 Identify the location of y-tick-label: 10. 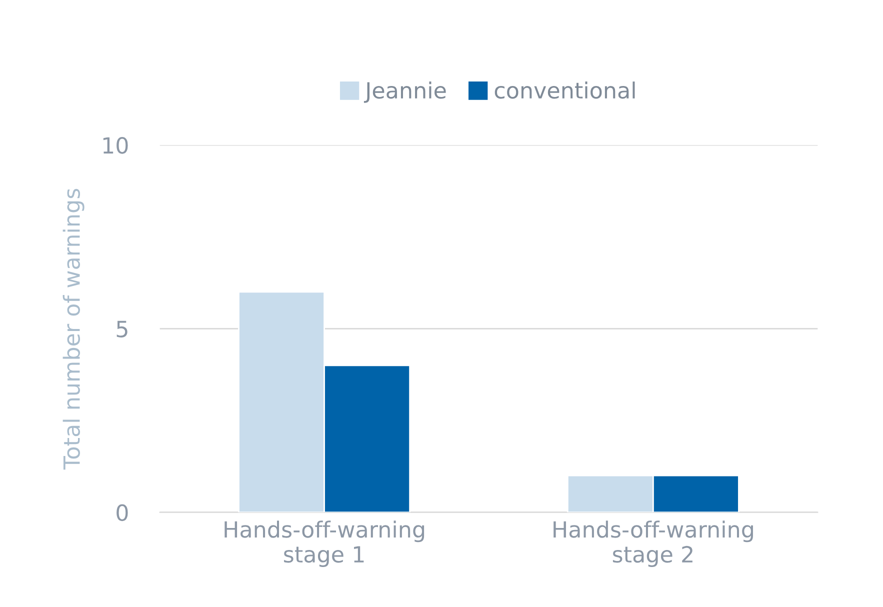
(115, 145).